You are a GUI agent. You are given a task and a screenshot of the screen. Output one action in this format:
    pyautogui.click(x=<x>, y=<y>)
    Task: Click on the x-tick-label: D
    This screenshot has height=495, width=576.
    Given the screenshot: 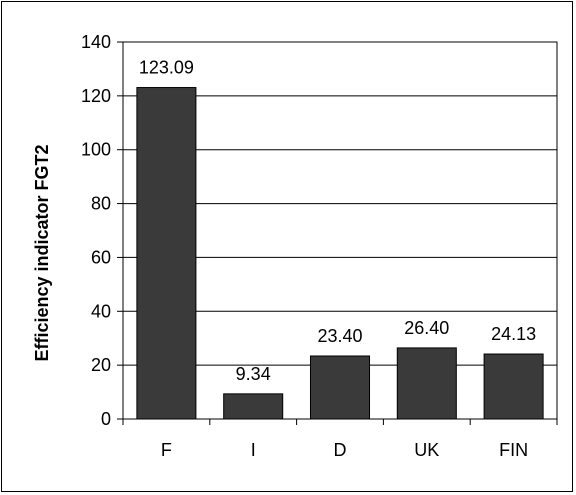 What is the action you would take?
    pyautogui.click(x=340, y=450)
    